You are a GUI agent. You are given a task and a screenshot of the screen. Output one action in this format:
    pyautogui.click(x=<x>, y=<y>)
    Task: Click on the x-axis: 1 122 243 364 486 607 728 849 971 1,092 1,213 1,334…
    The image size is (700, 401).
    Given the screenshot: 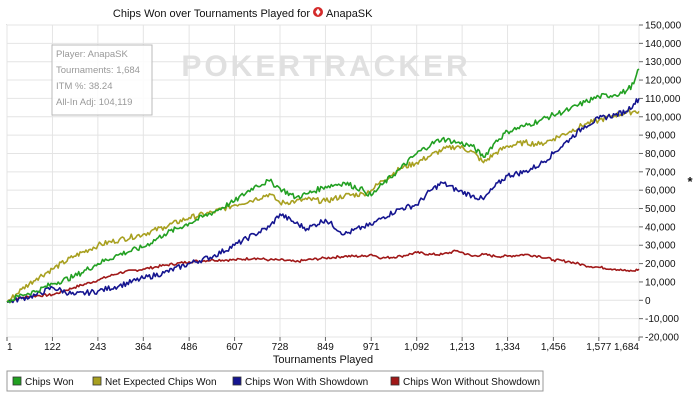 What is the action you would take?
    pyautogui.click(x=323, y=345)
    